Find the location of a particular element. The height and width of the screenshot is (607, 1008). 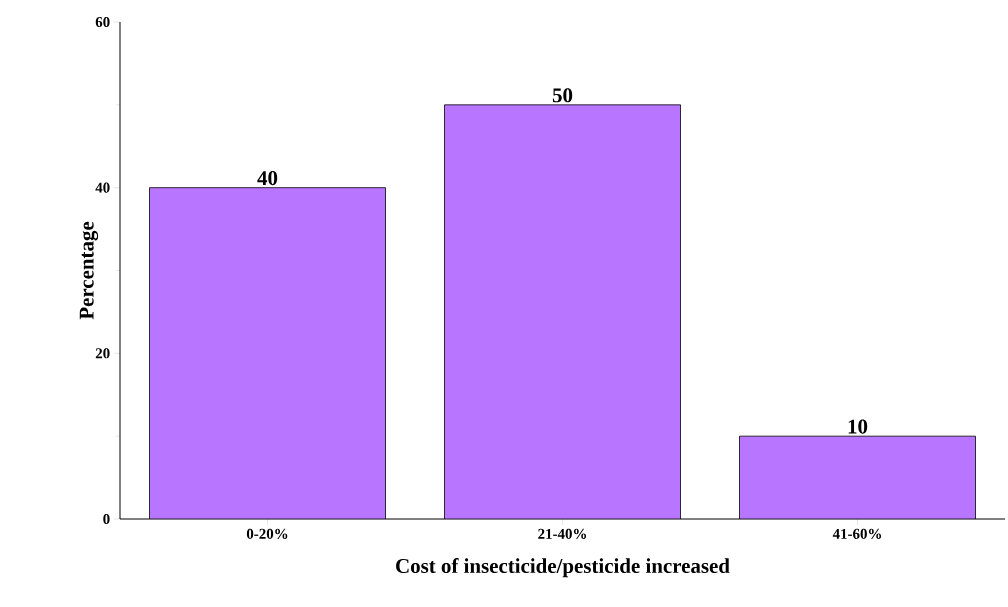

y-tick-label: 20 is located at coordinates (102, 353).